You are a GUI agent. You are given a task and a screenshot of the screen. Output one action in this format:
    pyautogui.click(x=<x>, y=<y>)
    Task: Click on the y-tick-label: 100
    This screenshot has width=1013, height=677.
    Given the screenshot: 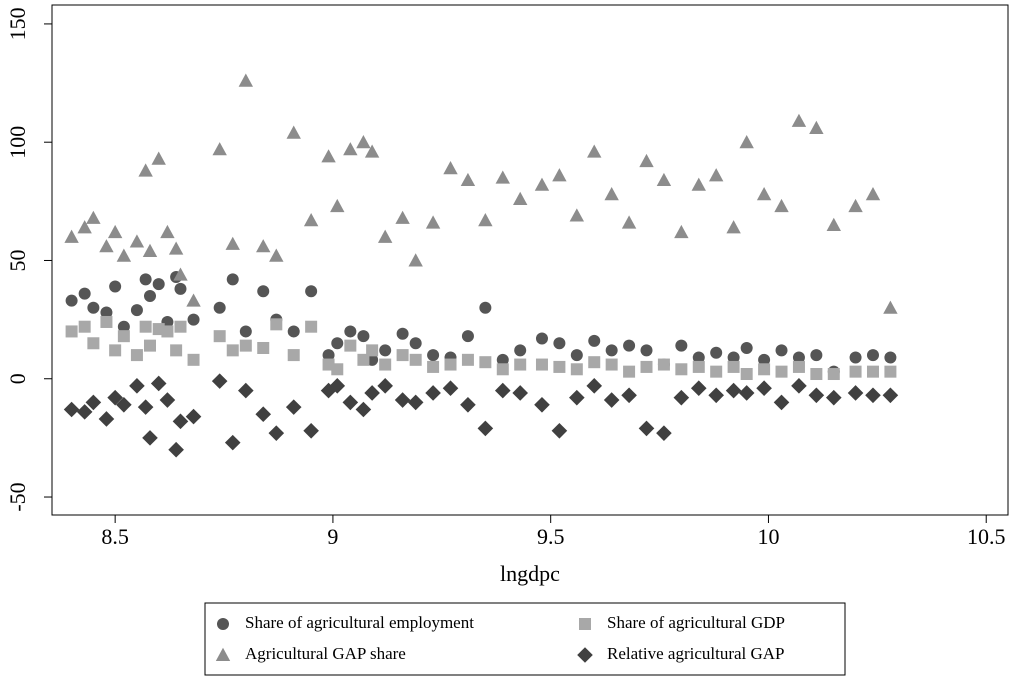 What is the action you would take?
    pyautogui.click(x=17, y=142)
    